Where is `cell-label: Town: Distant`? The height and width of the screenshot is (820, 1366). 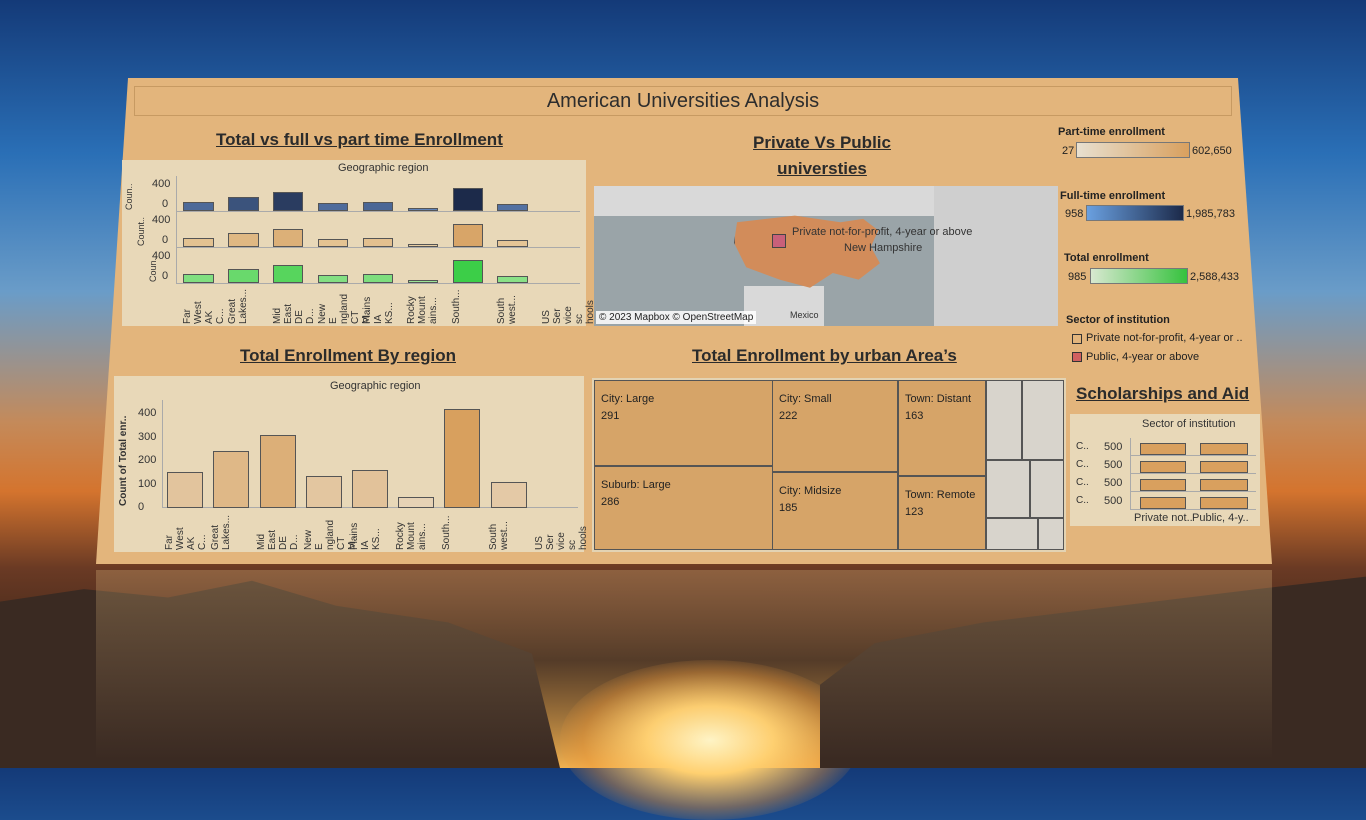
cell-label: Town: Distant is located at coordinates (938, 399).